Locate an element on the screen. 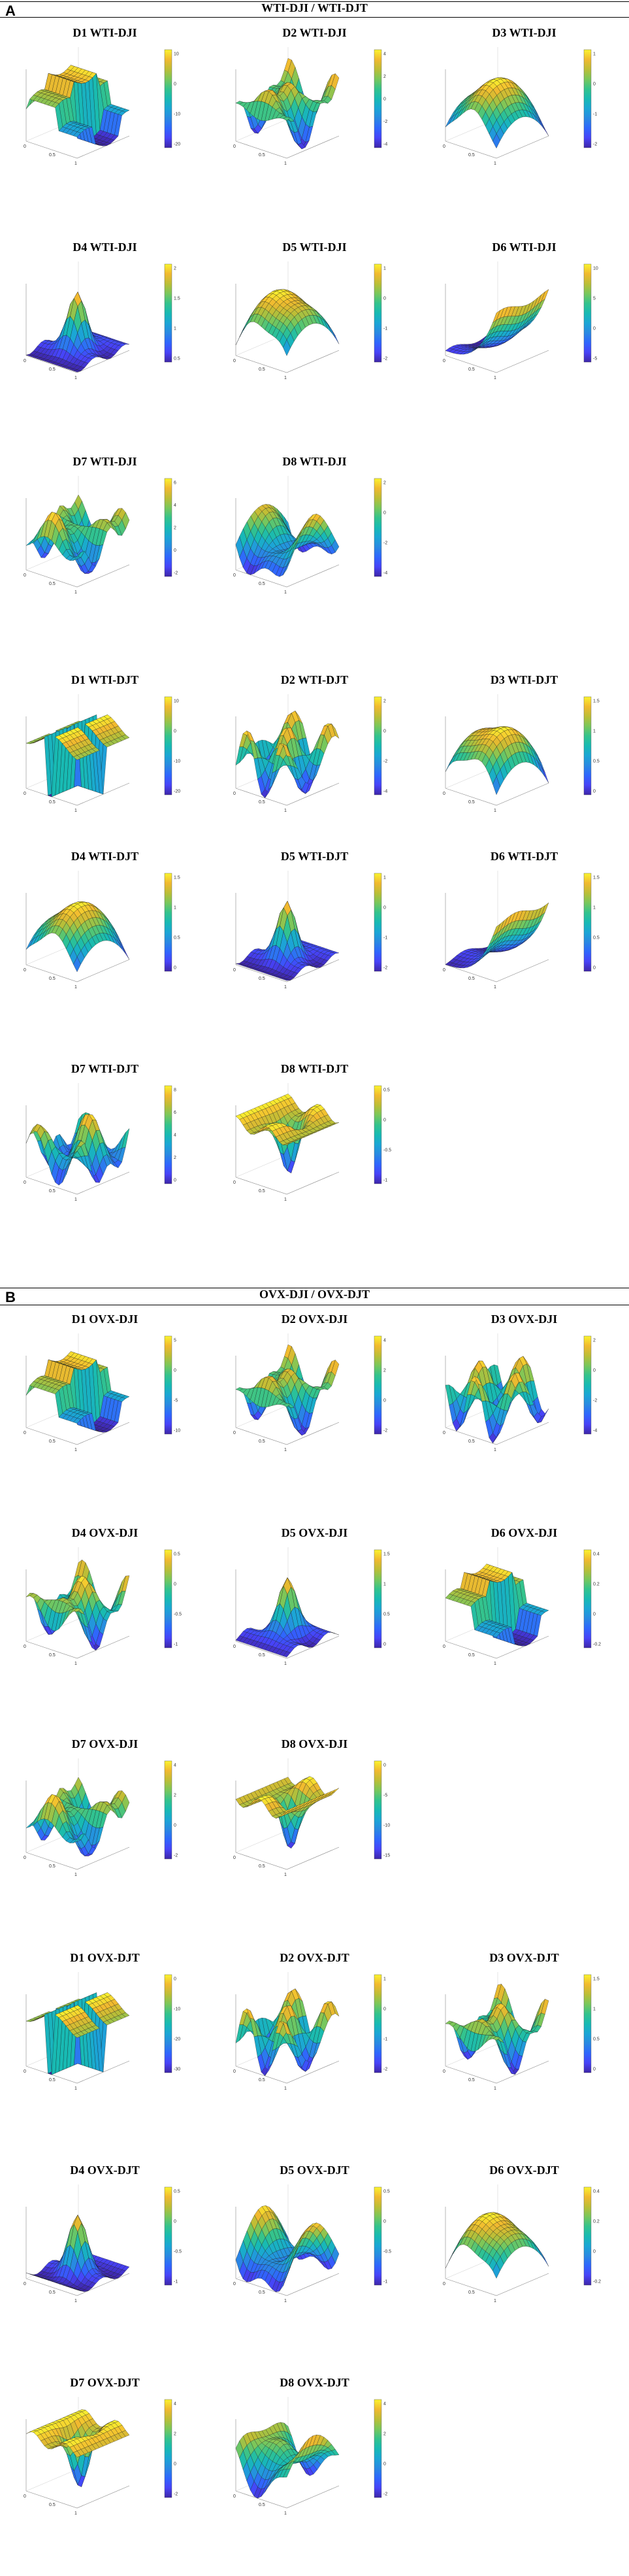  surface-plot-canvas: 0 0.5 1 5 0 -5 -10 is located at coordinates (102, 1393).